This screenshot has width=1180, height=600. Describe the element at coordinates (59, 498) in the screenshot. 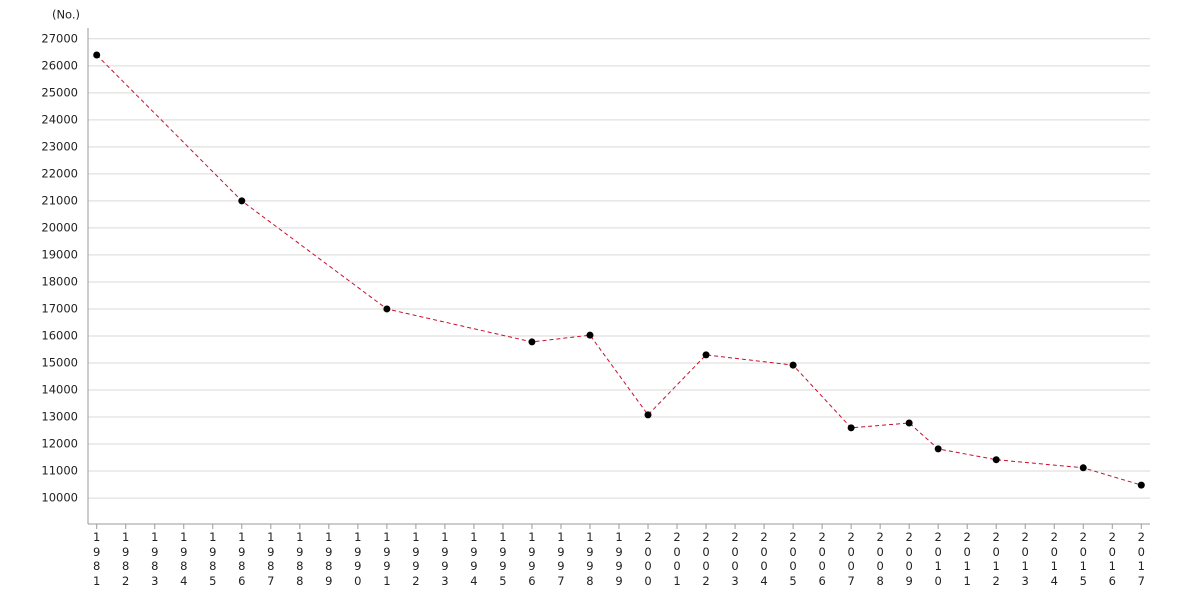

I see `y-tick-label: 10000` at that location.